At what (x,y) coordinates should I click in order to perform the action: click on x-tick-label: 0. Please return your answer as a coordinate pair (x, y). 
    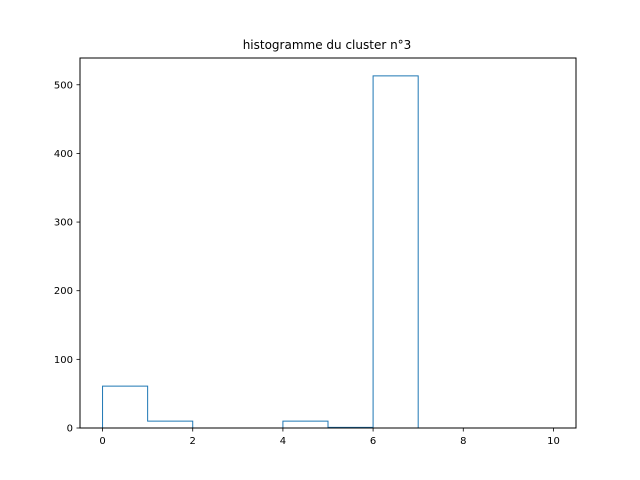
    Looking at the image, I should click on (102, 441).